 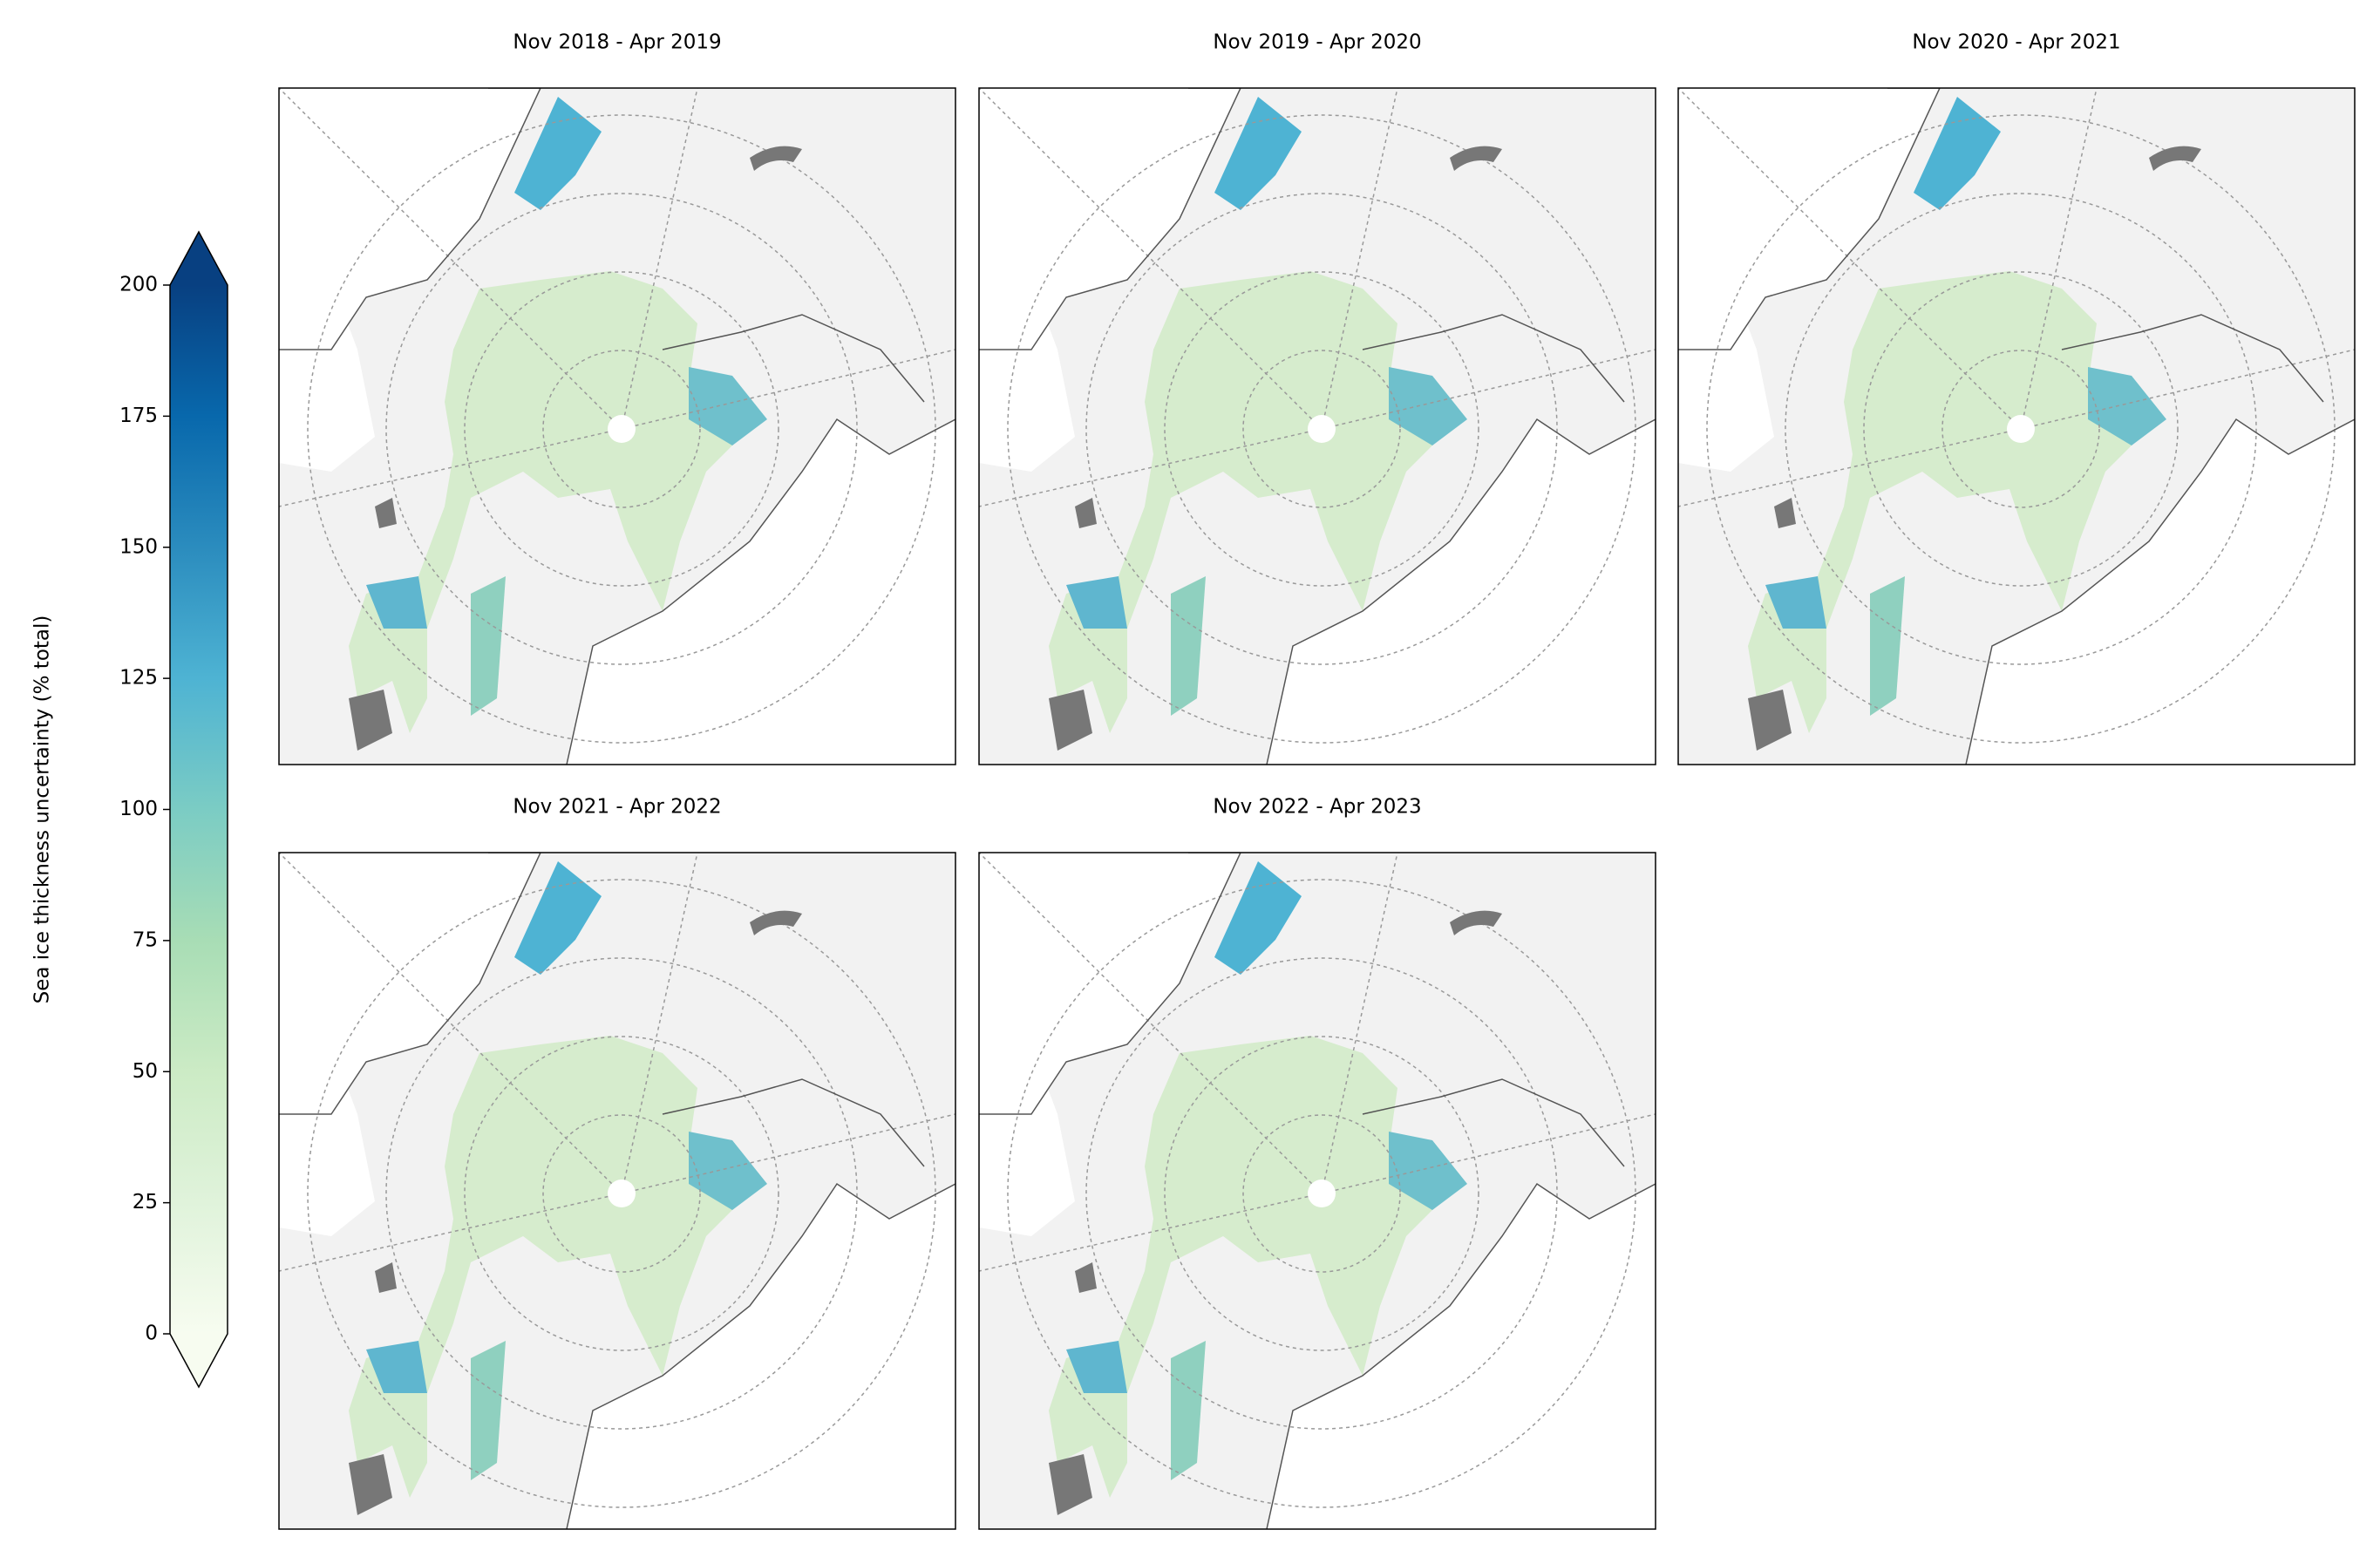 What do you see at coordinates (199, 809) in the screenshot?
I see `colorbar-gradient` at bounding box center [199, 809].